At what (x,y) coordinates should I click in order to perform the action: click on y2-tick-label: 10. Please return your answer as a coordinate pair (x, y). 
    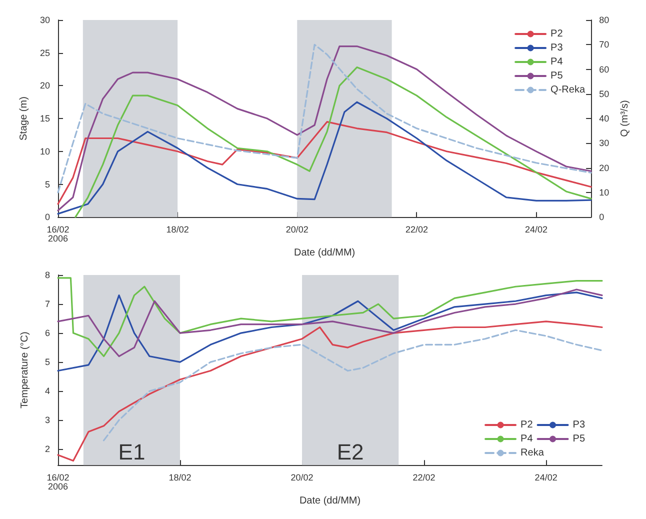
    Looking at the image, I should click on (604, 192).